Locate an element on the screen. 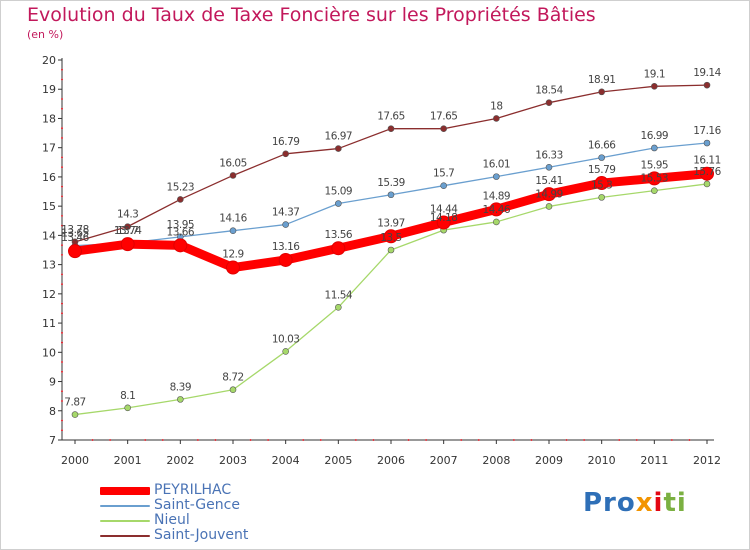 This screenshot has height=550, width=750. y-tick-label: 13 is located at coordinates (49, 265).